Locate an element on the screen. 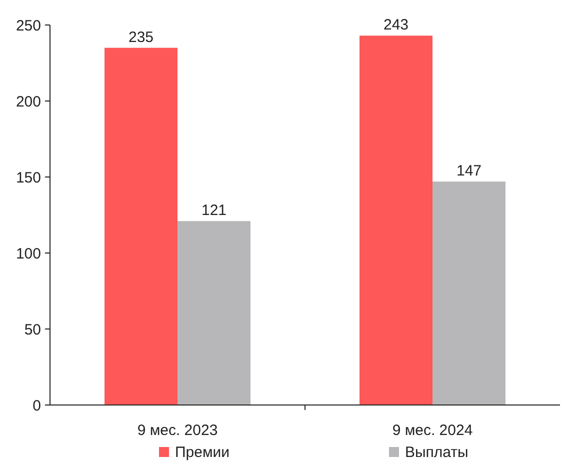 Image resolution: width=563 pixels, height=467 pixels. y-tick-label: 150 is located at coordinates (28, 177).